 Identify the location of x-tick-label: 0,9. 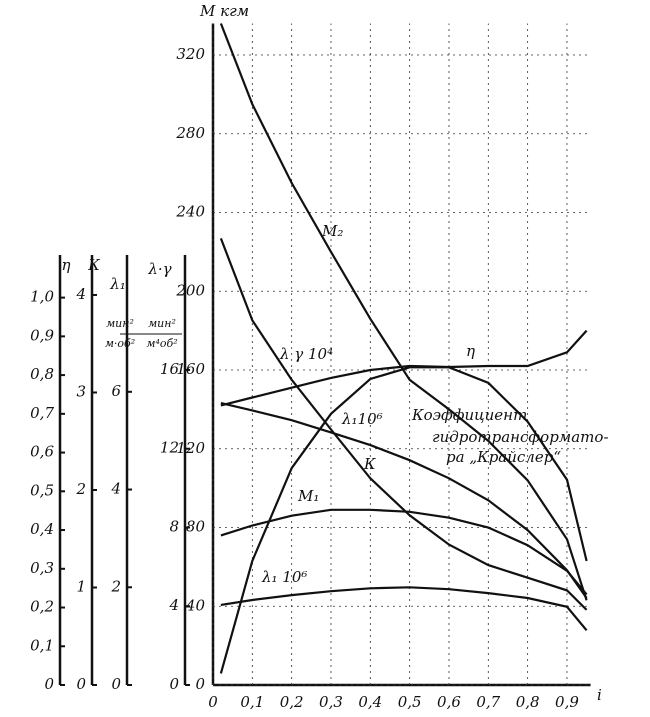
(567, 702).